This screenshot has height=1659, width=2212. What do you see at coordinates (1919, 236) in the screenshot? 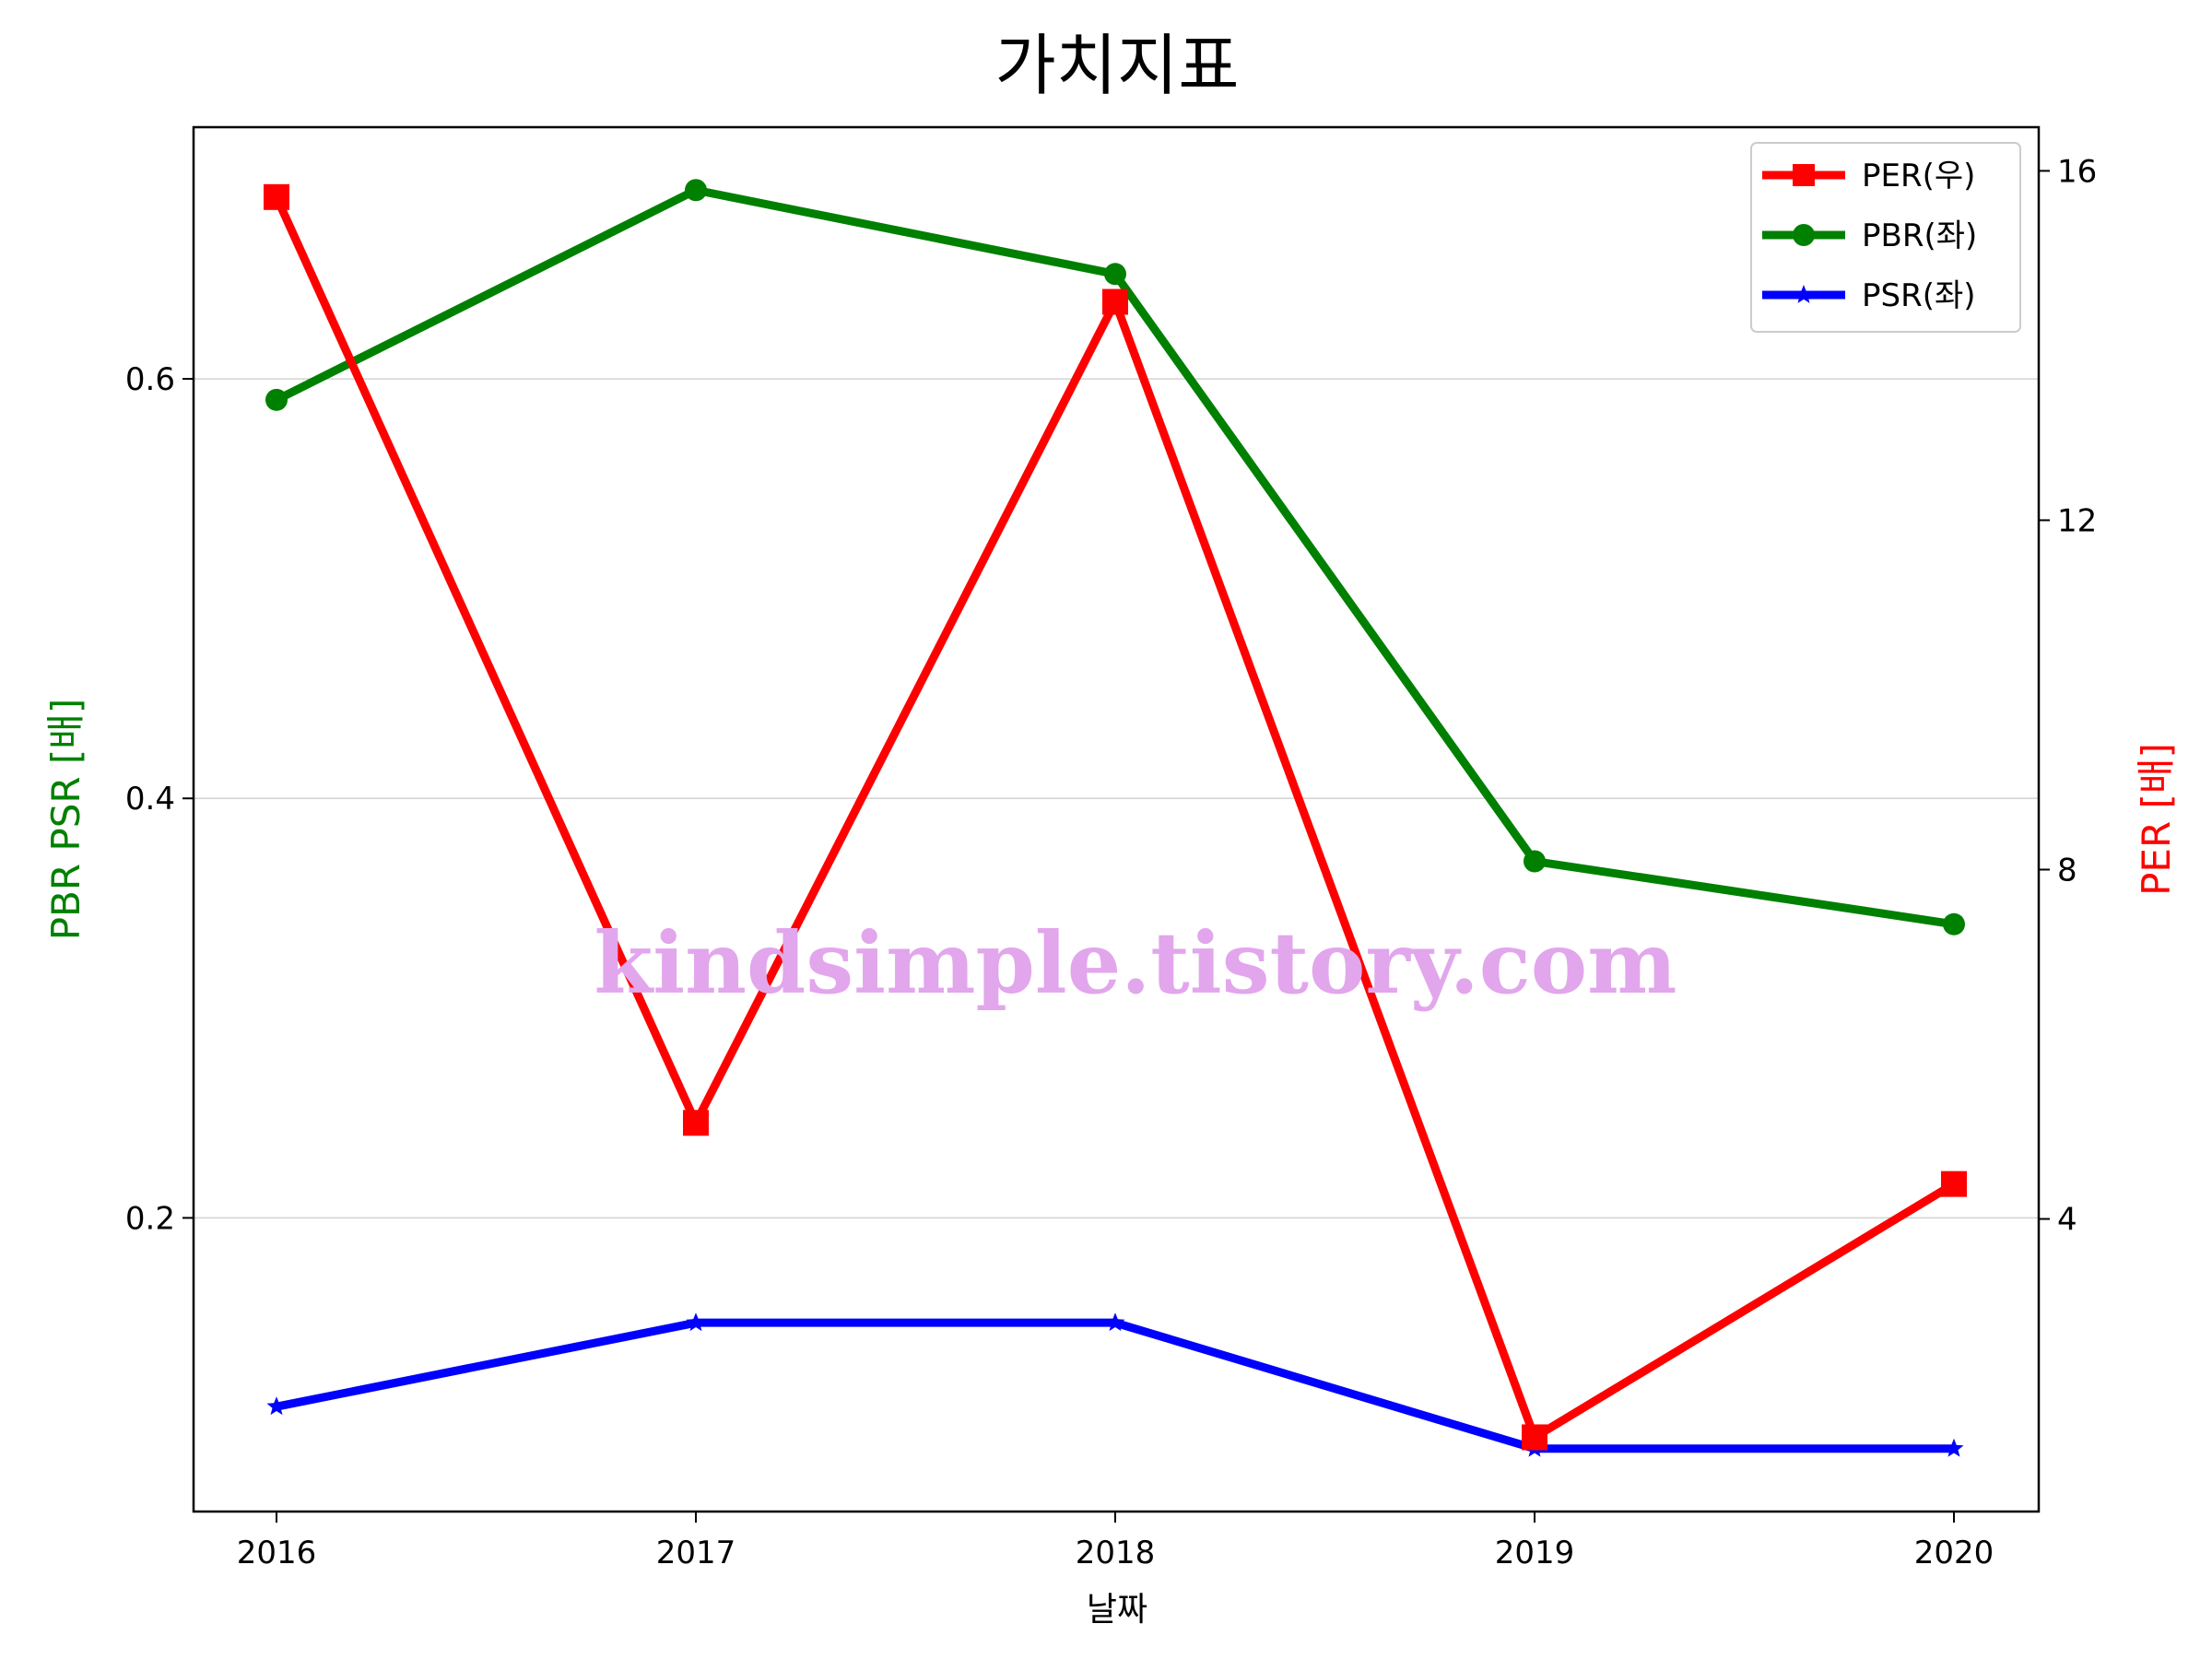
I see `legend-label: PBR(좌)` at bounding box center [1919, 236].